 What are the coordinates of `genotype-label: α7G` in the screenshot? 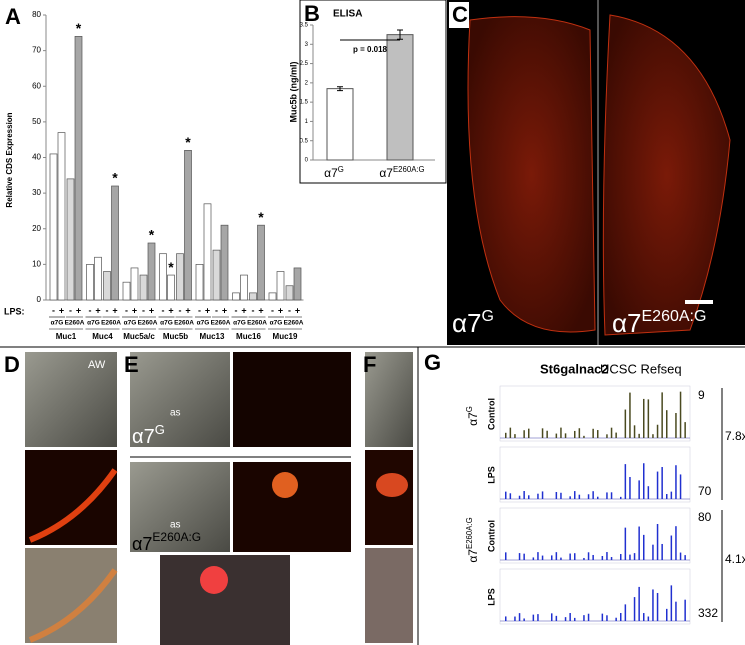 It's located at (148, 435).